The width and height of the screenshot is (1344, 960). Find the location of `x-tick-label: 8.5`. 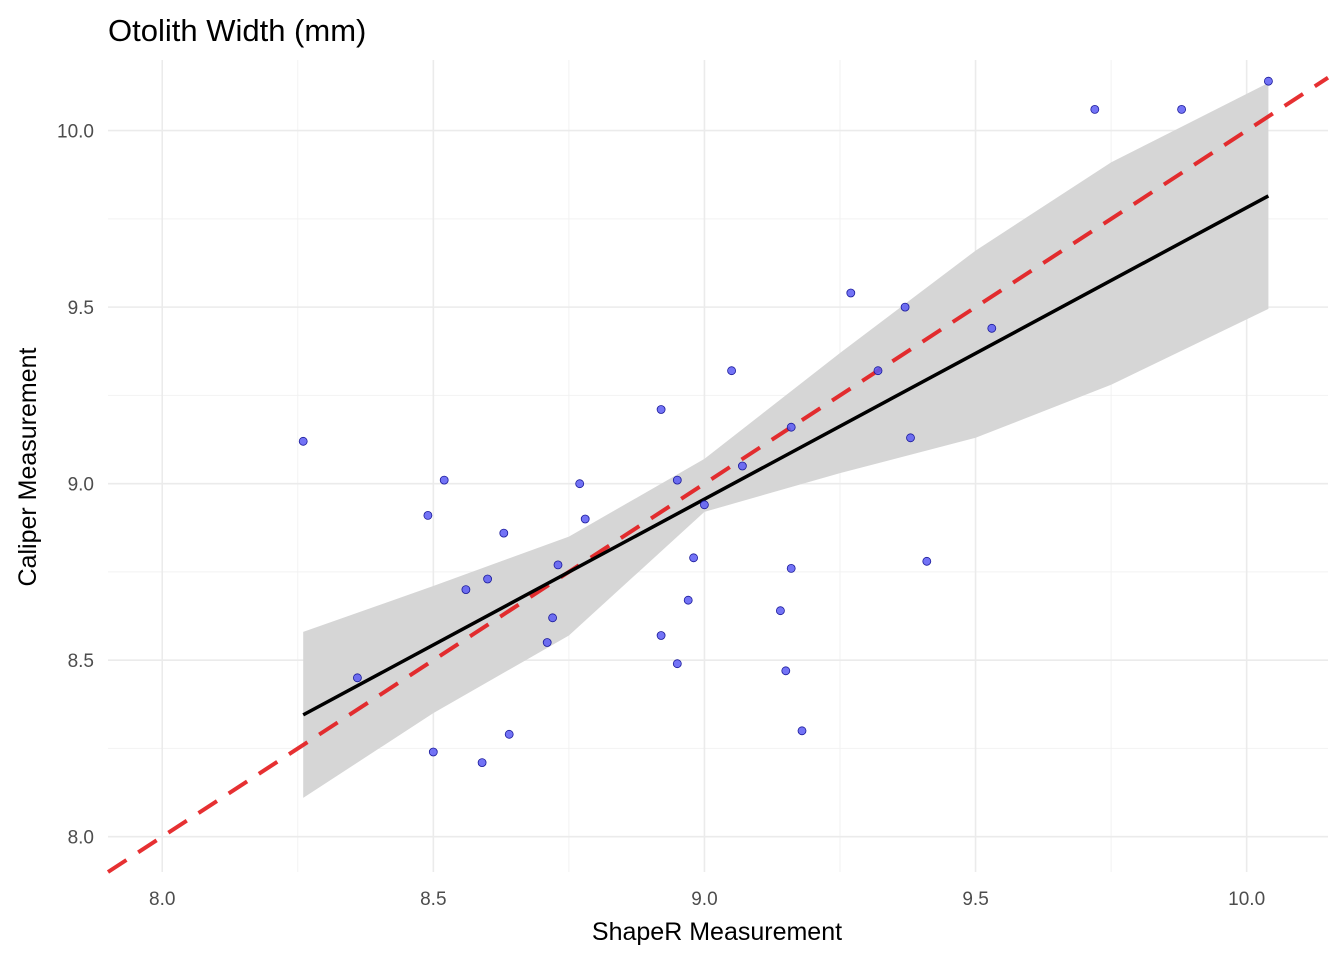

x-tick-label: 8.5 is located at coordinates (433, 899).